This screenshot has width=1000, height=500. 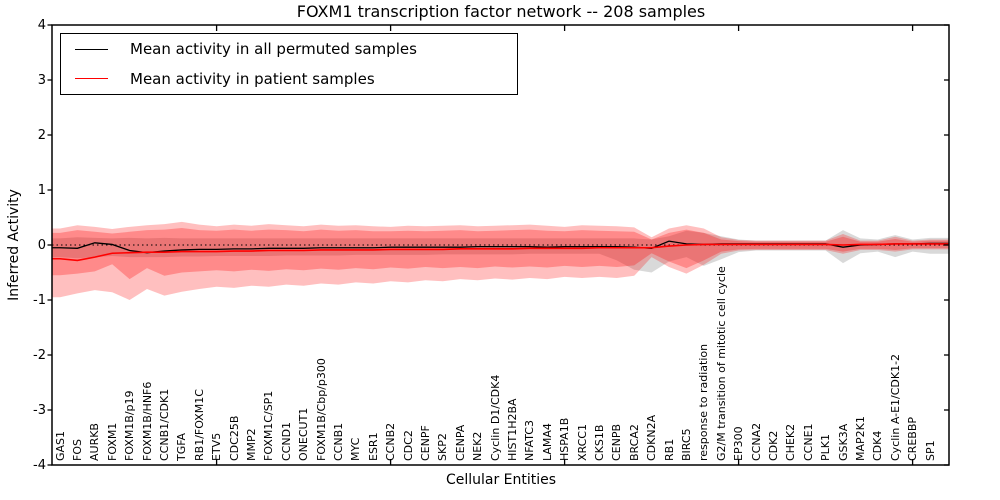 I want to click on band-permuted-samples-range, so click(x=500, y=251).